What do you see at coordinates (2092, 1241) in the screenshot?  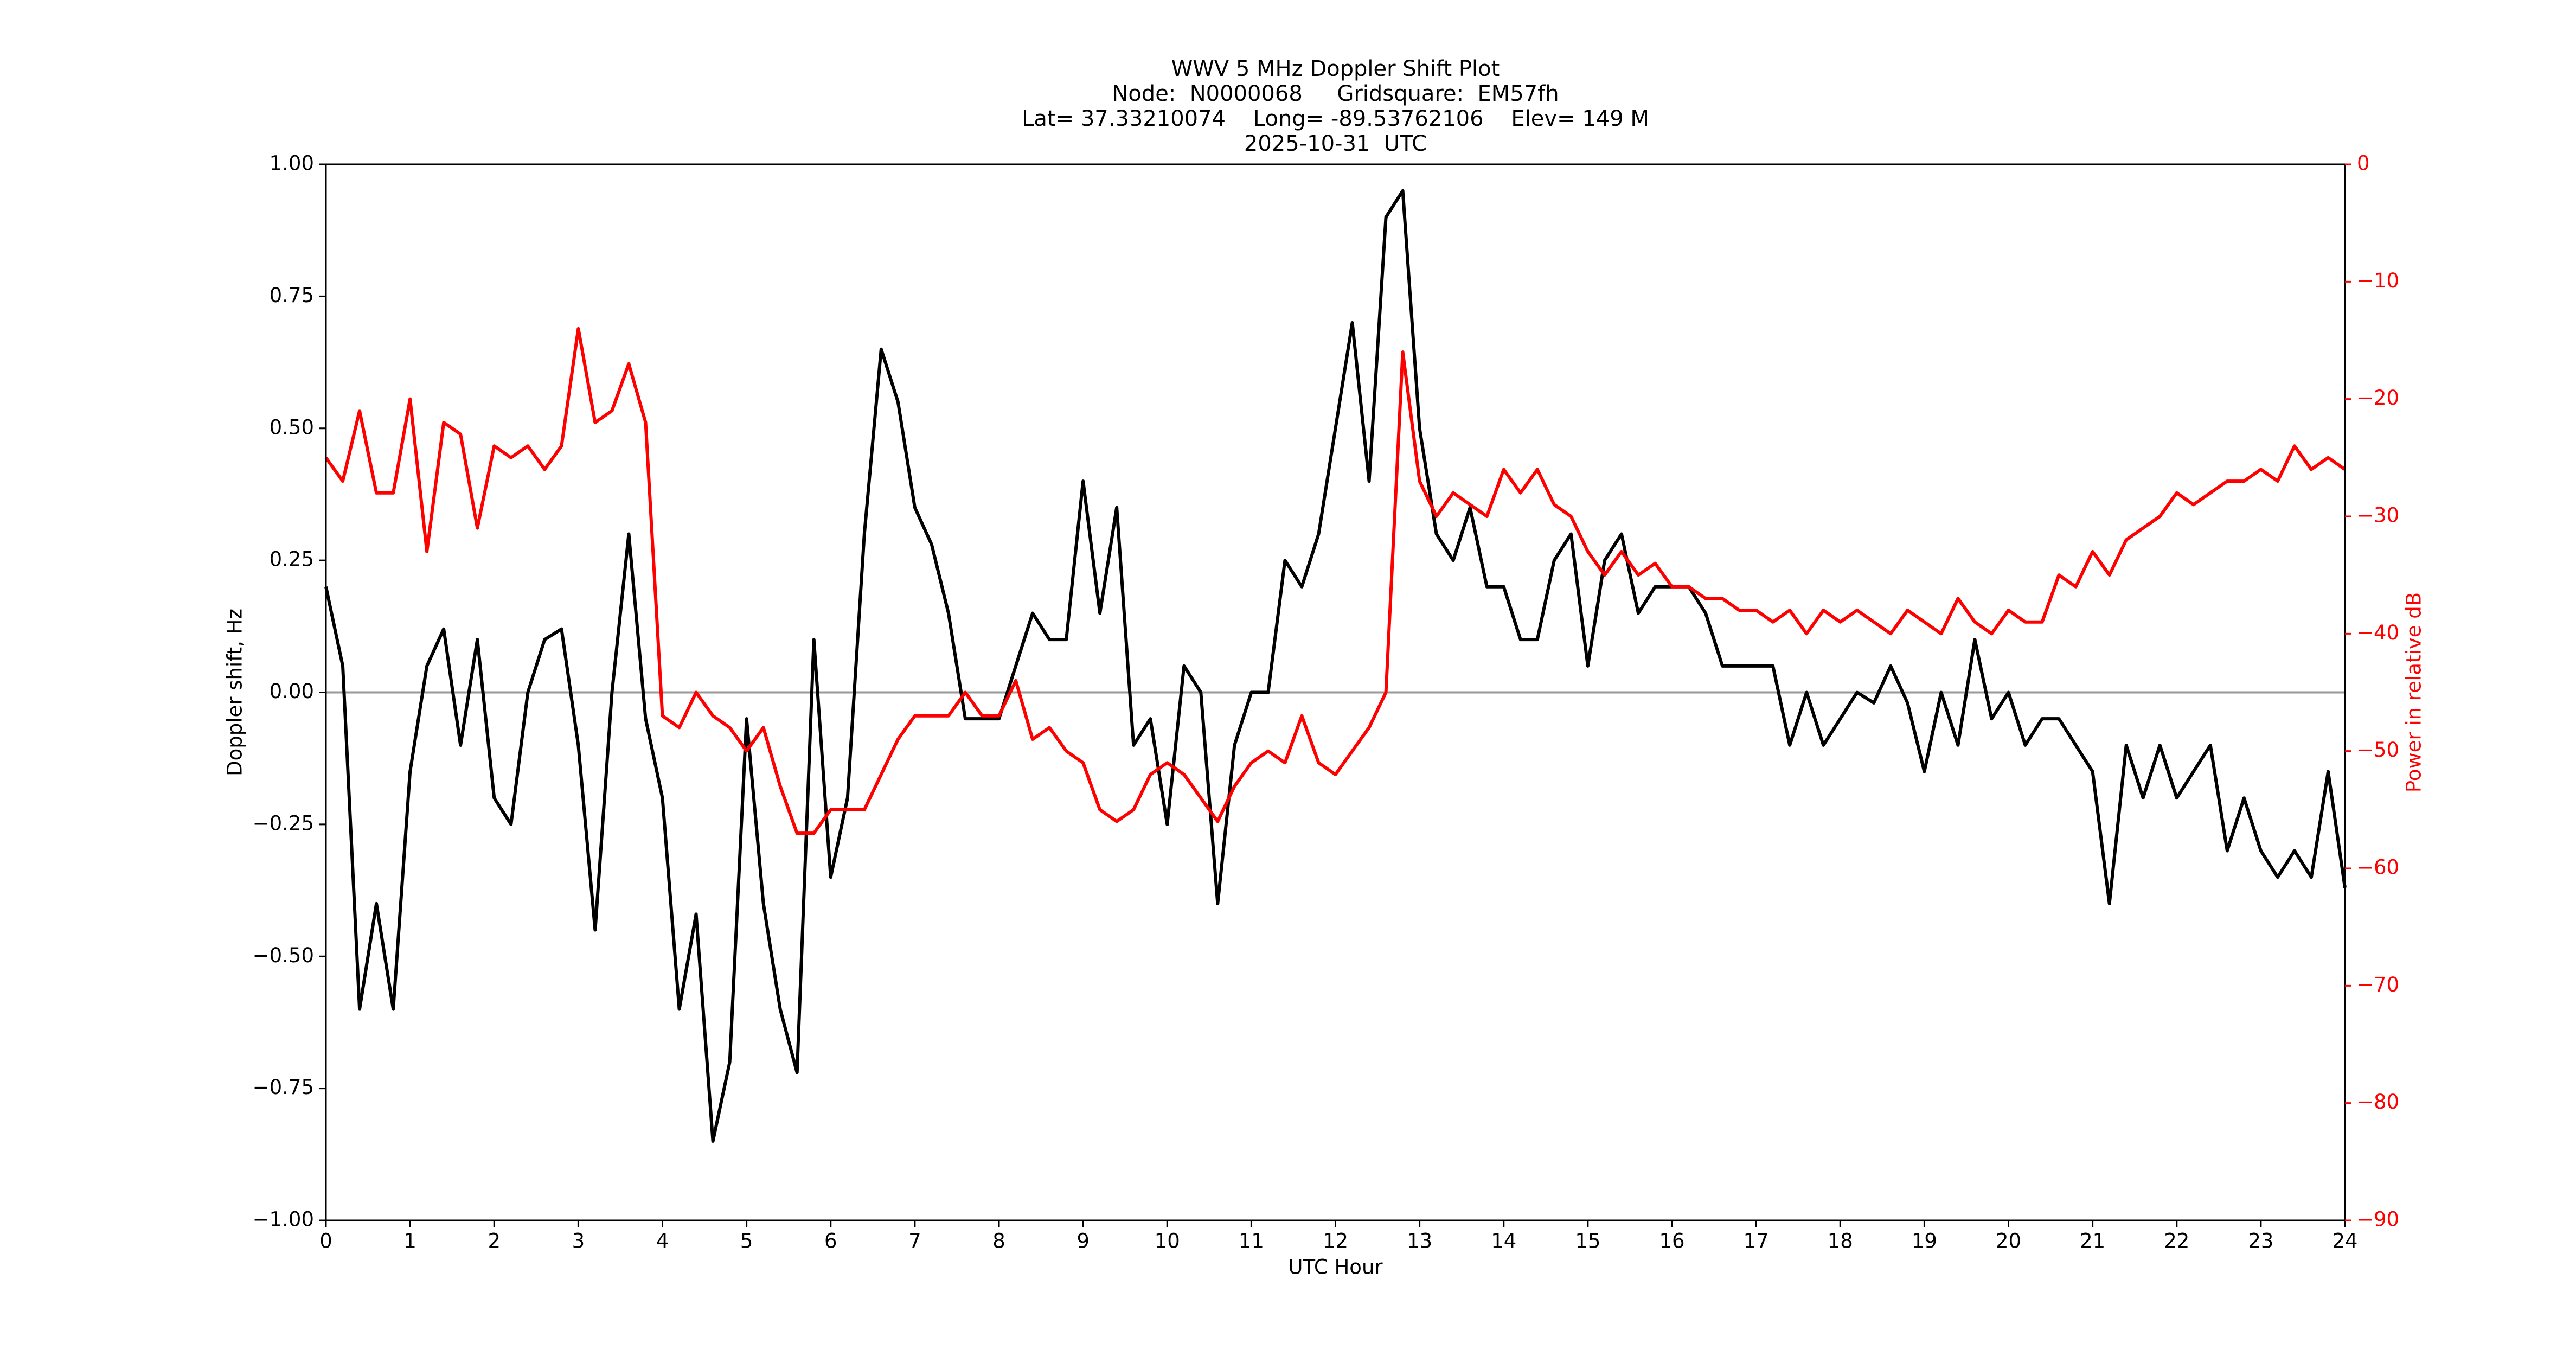 I see `x-tick-label: 21` at bounding box center [2092, 1241].